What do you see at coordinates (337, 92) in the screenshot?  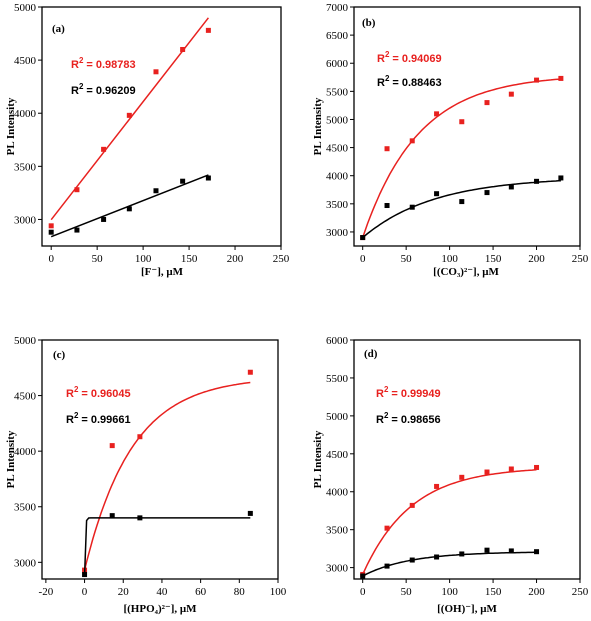 I see `y-tick-label: 5500` at bounding box center [337, 92].